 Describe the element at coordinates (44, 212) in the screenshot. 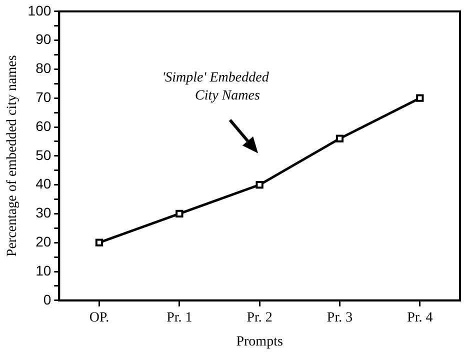

I see `y-tick-label: 30` at that location.